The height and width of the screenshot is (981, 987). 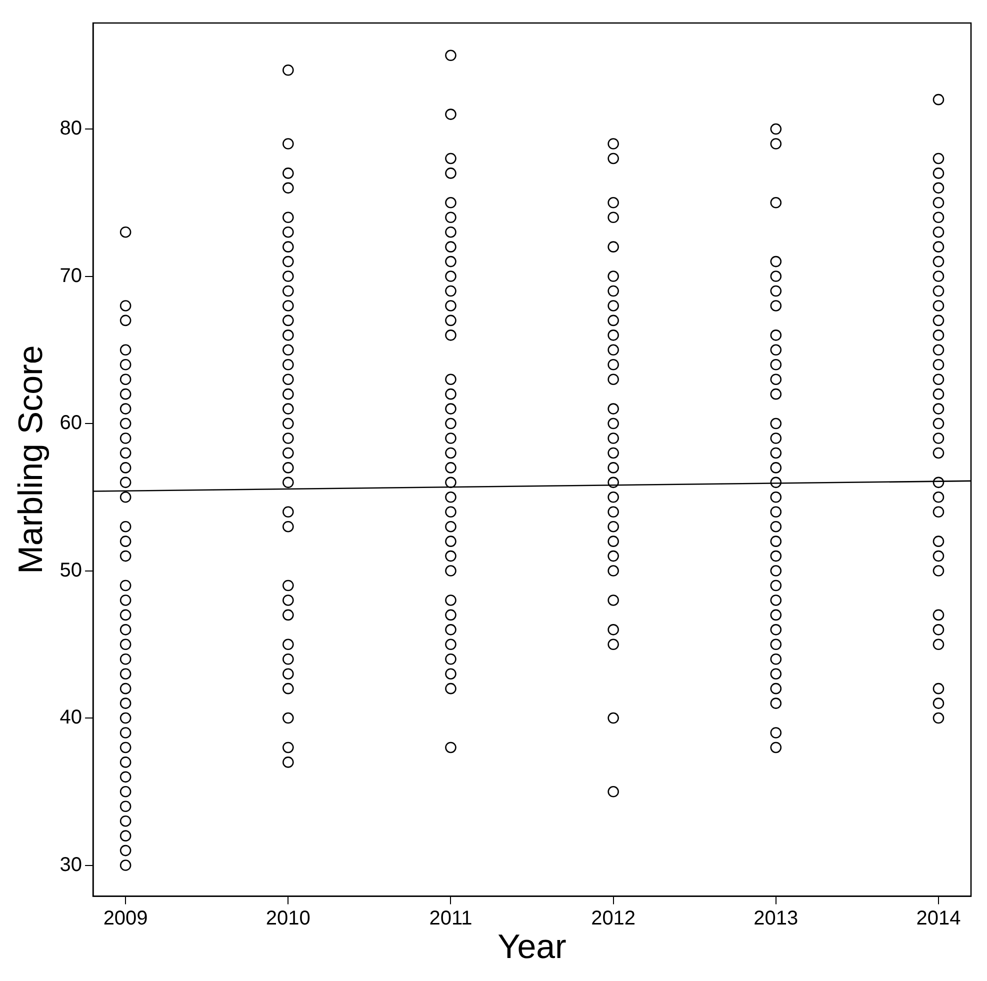 What do you see at coordinates (71, 423) in the screenshot?
I see `y-tick-label: 60` at bounding box center [71, 423].